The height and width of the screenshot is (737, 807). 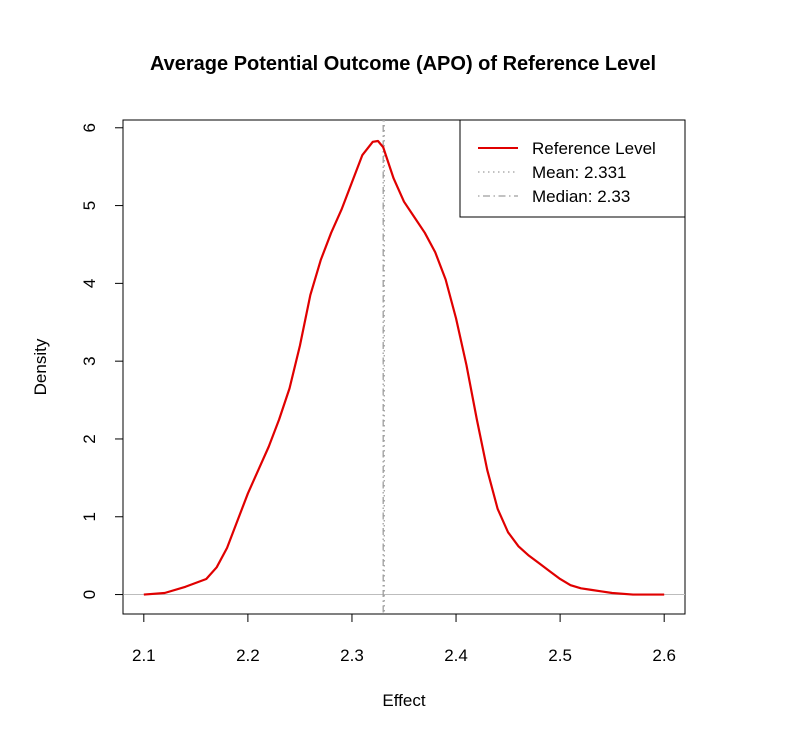 I want to click on x-tick-label: 2.6, so click(x=664, y=655).